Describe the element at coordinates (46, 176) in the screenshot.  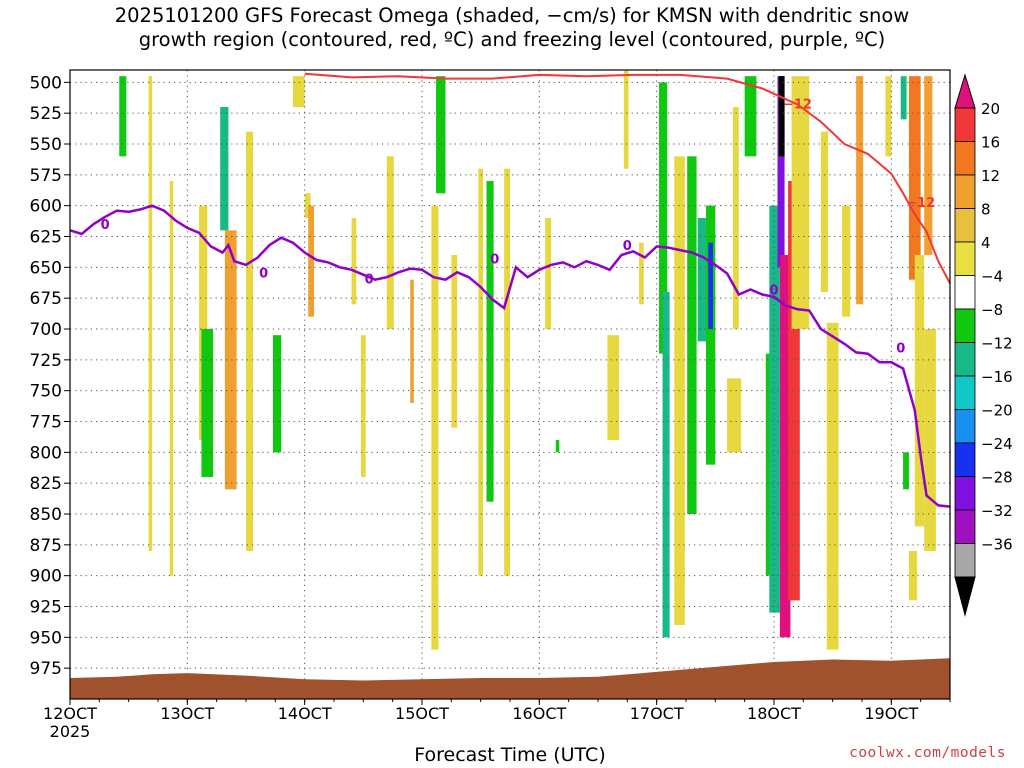
I see `y-tick-label-3: 575` at that location.